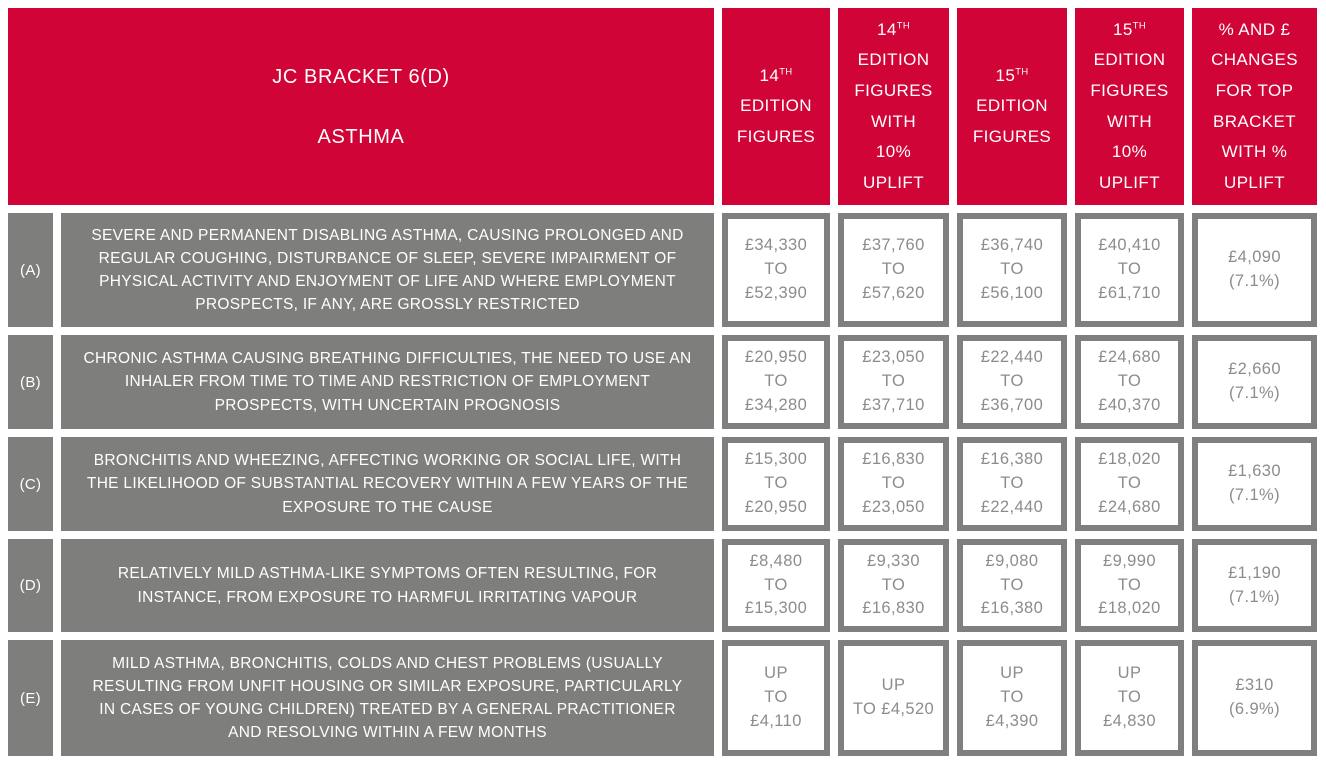  Describe the element at coordinates (30, 484) in the screenshot. I see `row-label-c: (C)` at that location.